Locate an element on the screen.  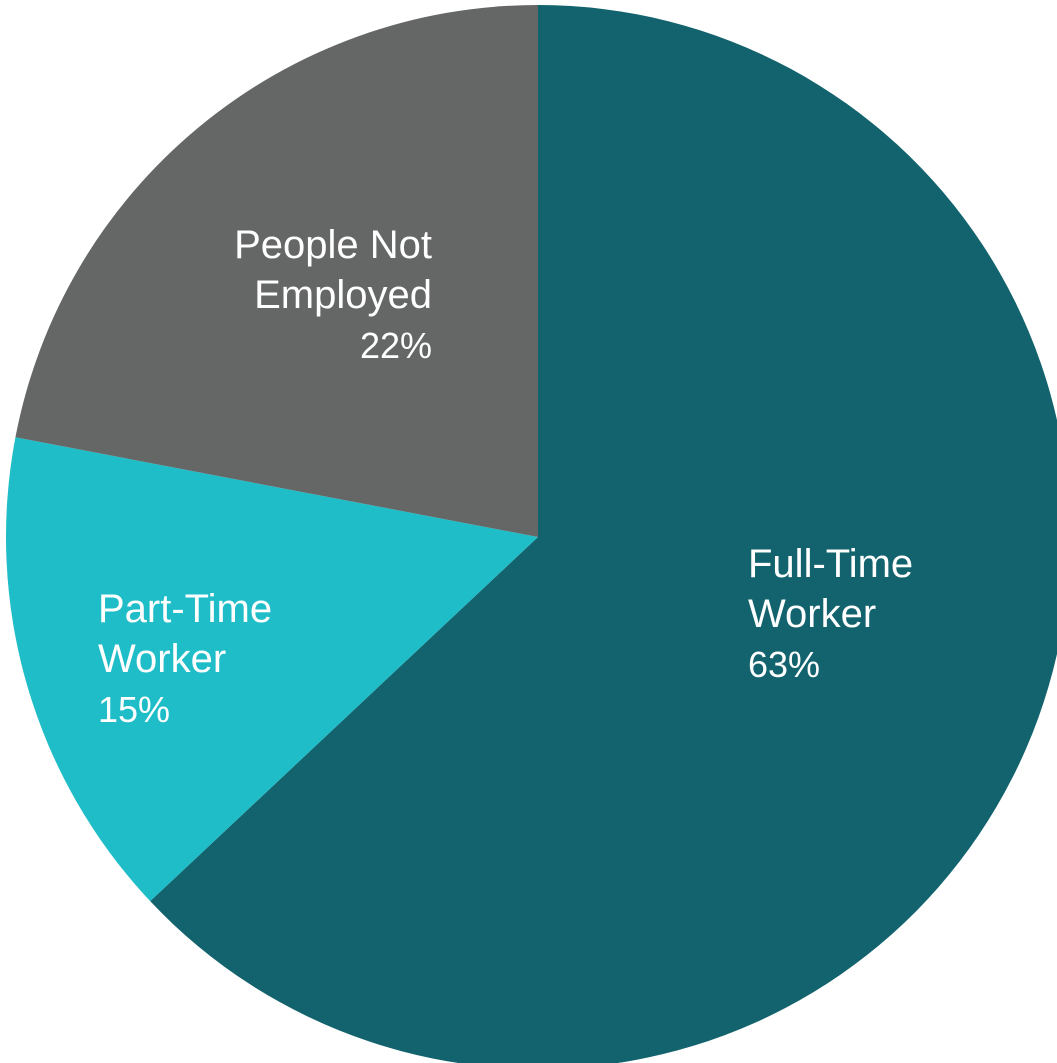
slice-value-people-not-employed: 22% is located at coordinates (396, 345).